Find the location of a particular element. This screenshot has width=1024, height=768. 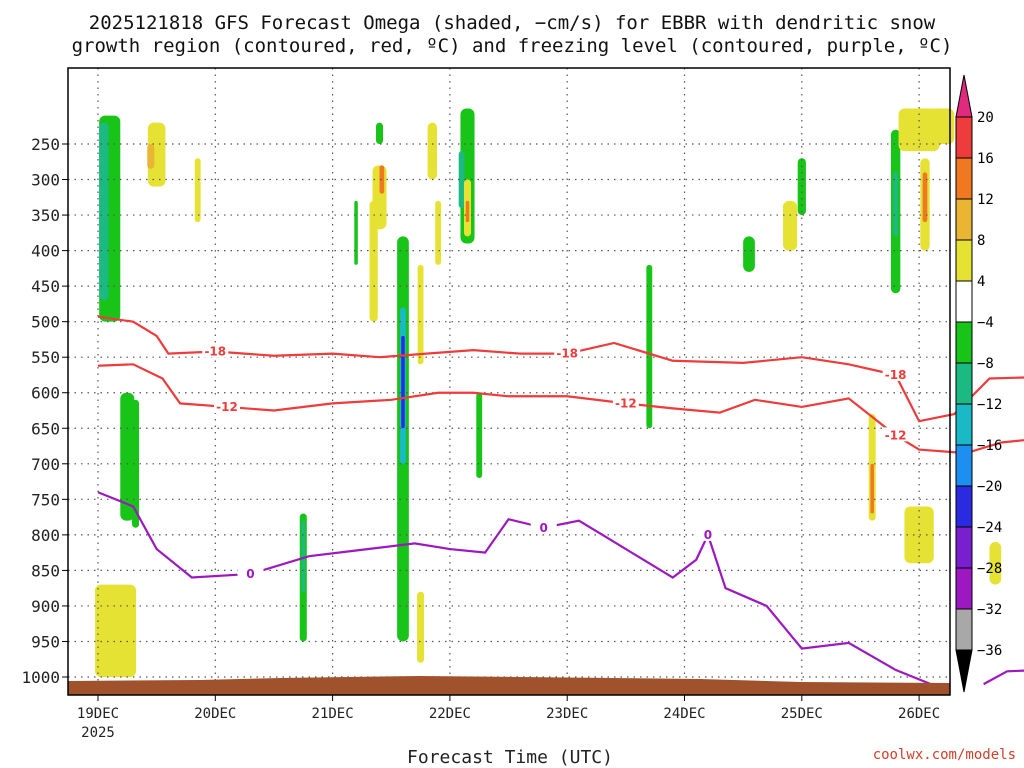

terrain-band is located at coordinates (509, 685).